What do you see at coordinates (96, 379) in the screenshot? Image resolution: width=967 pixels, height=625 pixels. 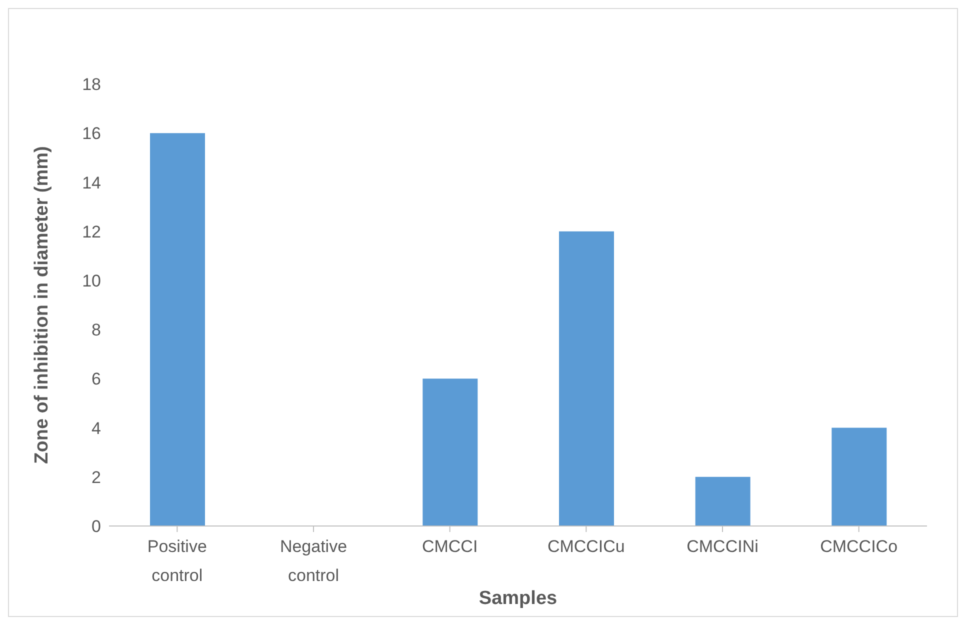 I see `y-tick-label: 6` at bounding box center [96, 379].